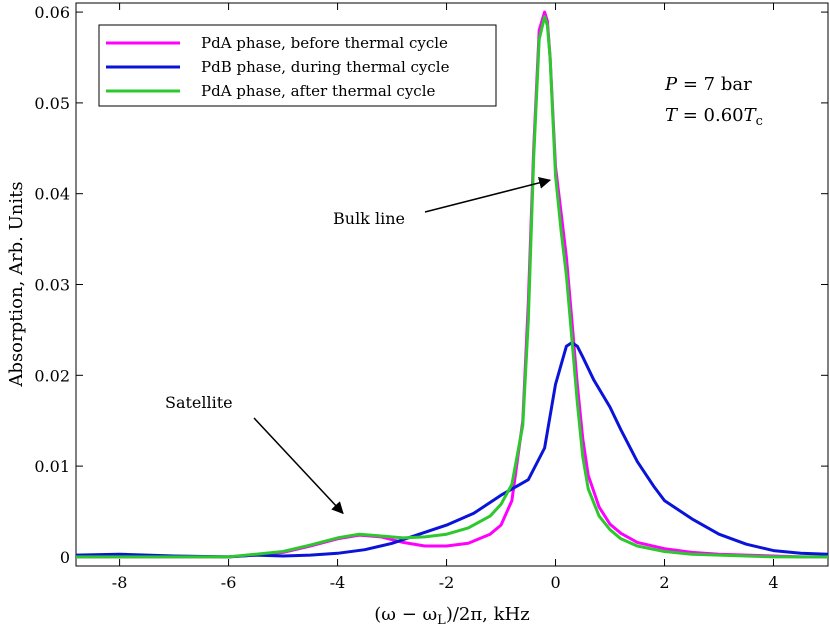  What do you see at coordinates (298, 466) in the screenshot?
I see `satellite-arrow` at bounding box center [298, 466].